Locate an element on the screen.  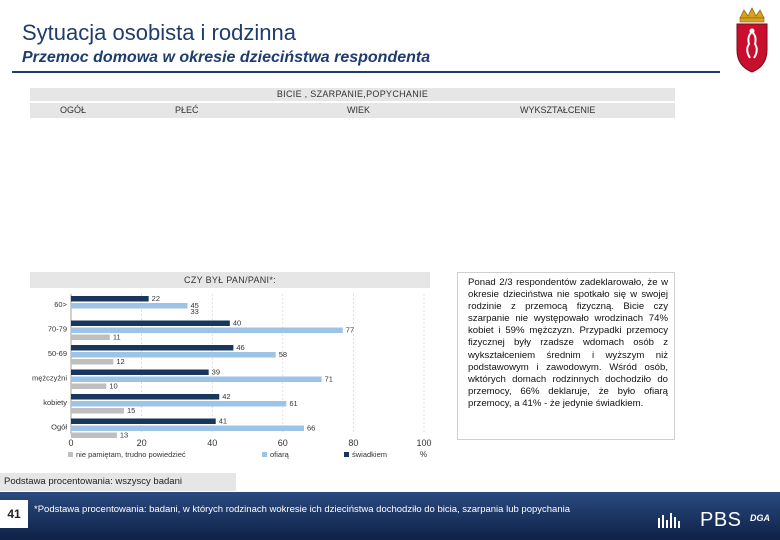
dga-logo: DGA is located at coordinates (760, 518).